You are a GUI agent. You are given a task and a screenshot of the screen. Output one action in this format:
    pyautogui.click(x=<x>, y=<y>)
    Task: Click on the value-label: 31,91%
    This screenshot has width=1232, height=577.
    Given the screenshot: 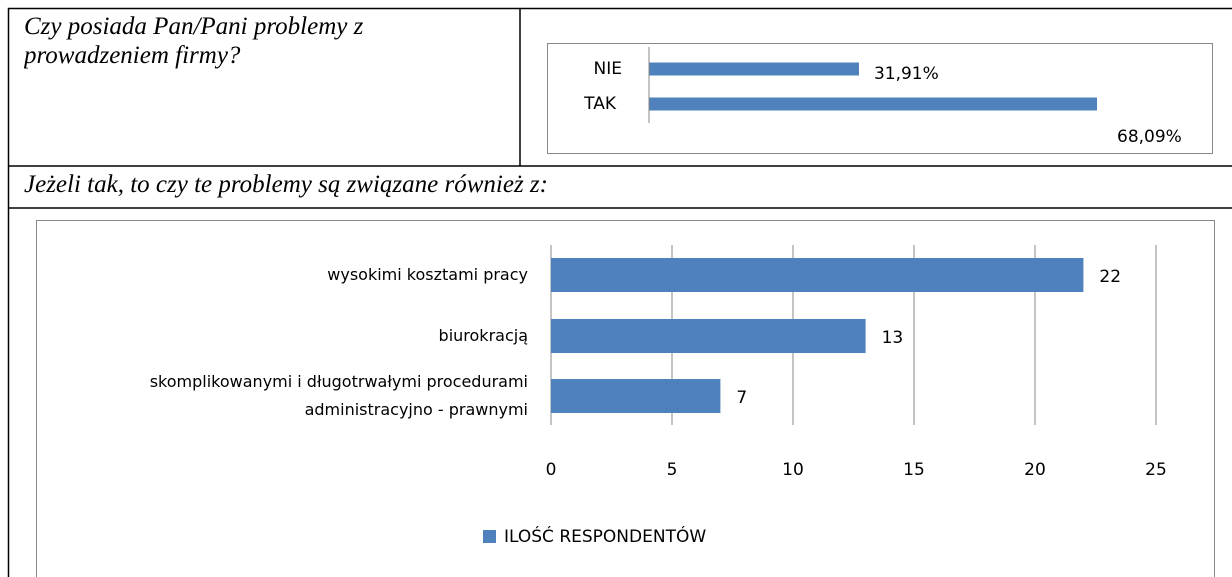 What is the action you would take?
    pyautogui.click(x=906, y=74)
    